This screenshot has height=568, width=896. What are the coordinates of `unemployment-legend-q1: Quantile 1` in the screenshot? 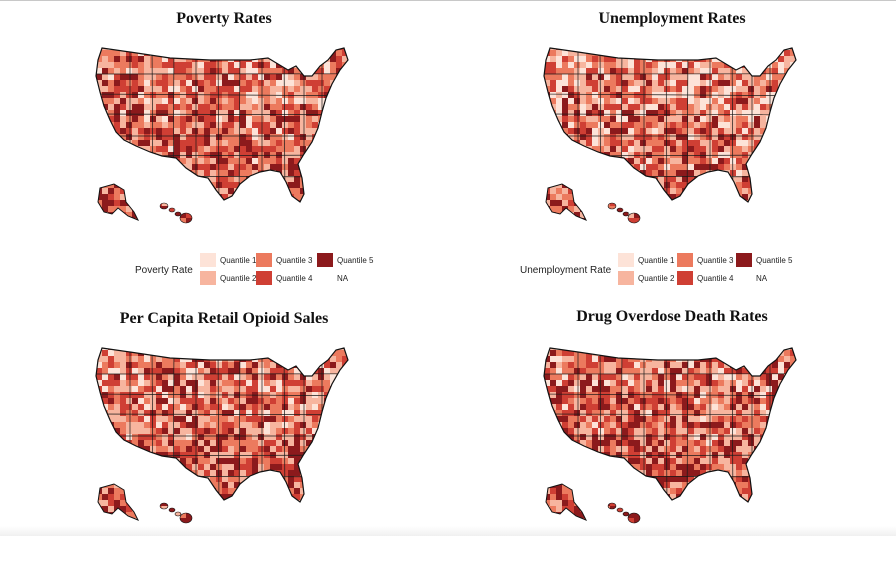 It's located at (646, 260).